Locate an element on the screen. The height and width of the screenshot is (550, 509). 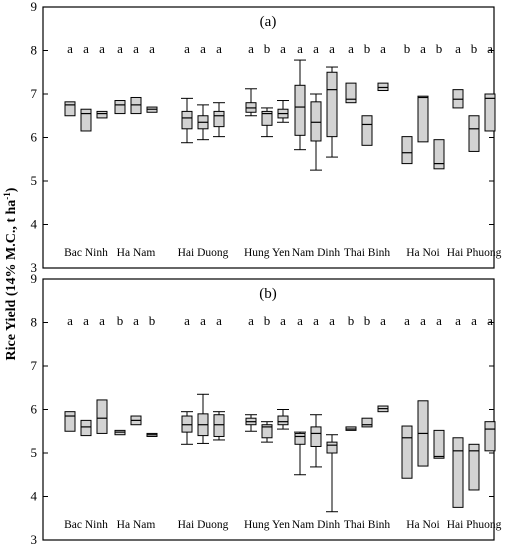
y-axis-label: Rice Yield (14% M.C., t ha-1) is located at coordinates (10, 273).